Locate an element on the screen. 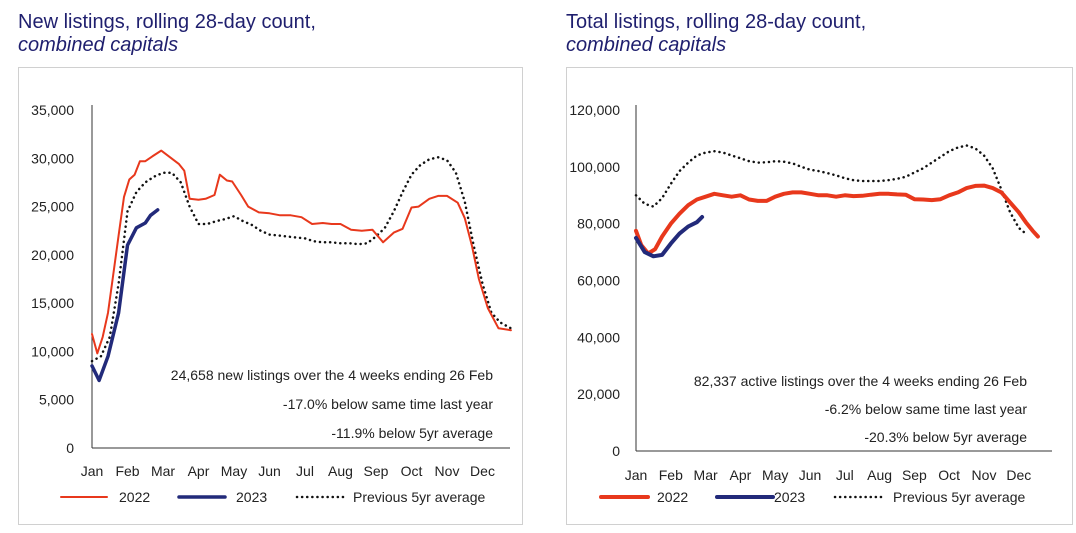 The image size is (1076, 533). left-chart-title-line1: New listings, rolling 28-day count, is located at coordinates (167, 22).